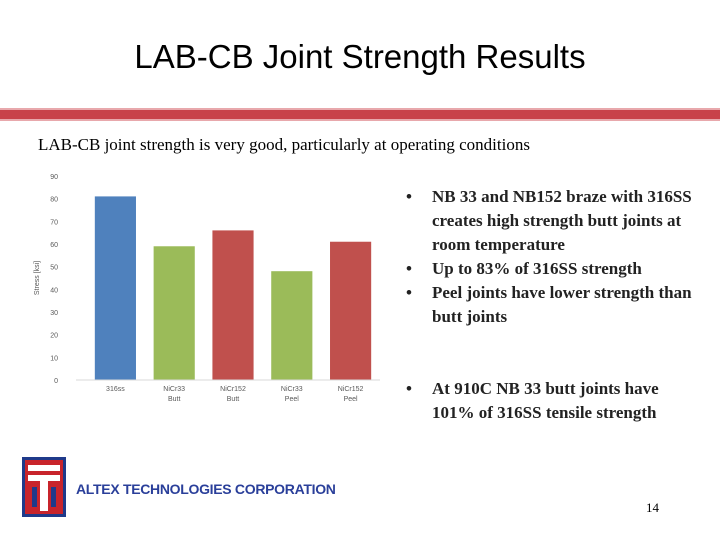  Describe the element at coordinates (54, 222) in the screenshot. I see `y-tick-label: 70` at that location.